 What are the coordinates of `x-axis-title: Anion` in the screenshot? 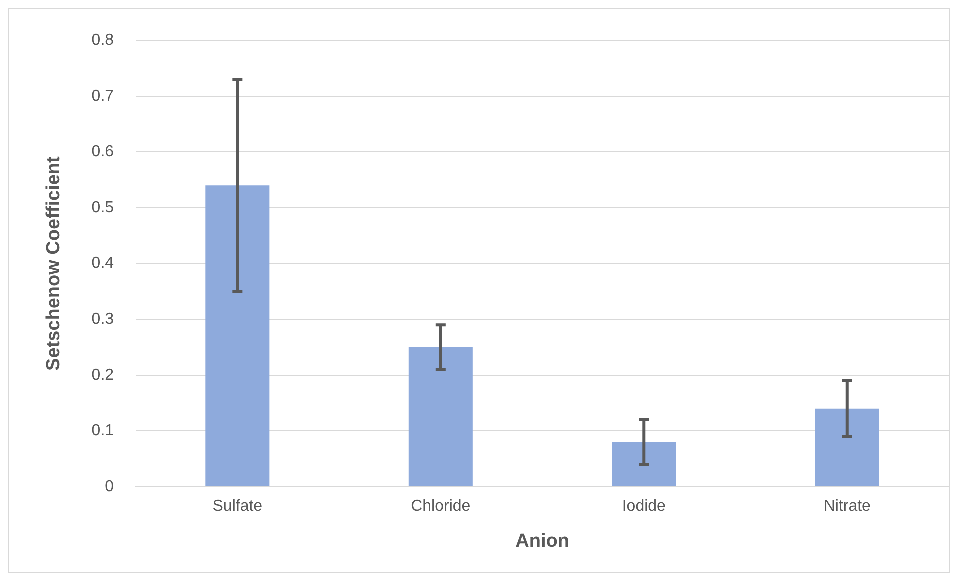 It's located at (543, 541).